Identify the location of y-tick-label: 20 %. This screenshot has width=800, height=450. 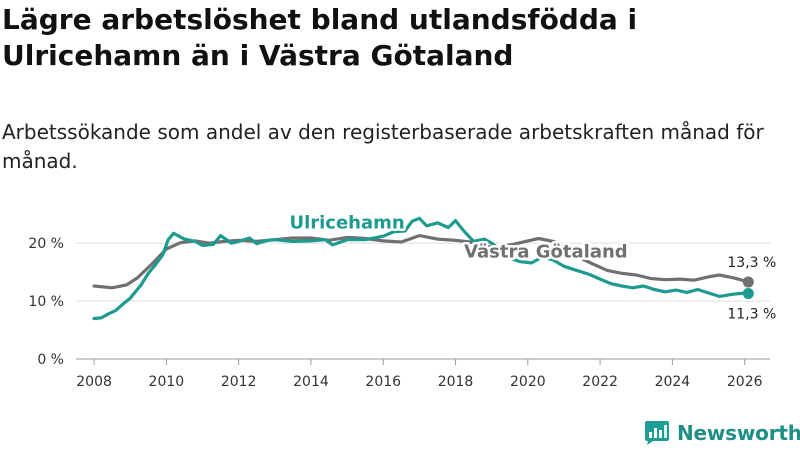
(46, 244).